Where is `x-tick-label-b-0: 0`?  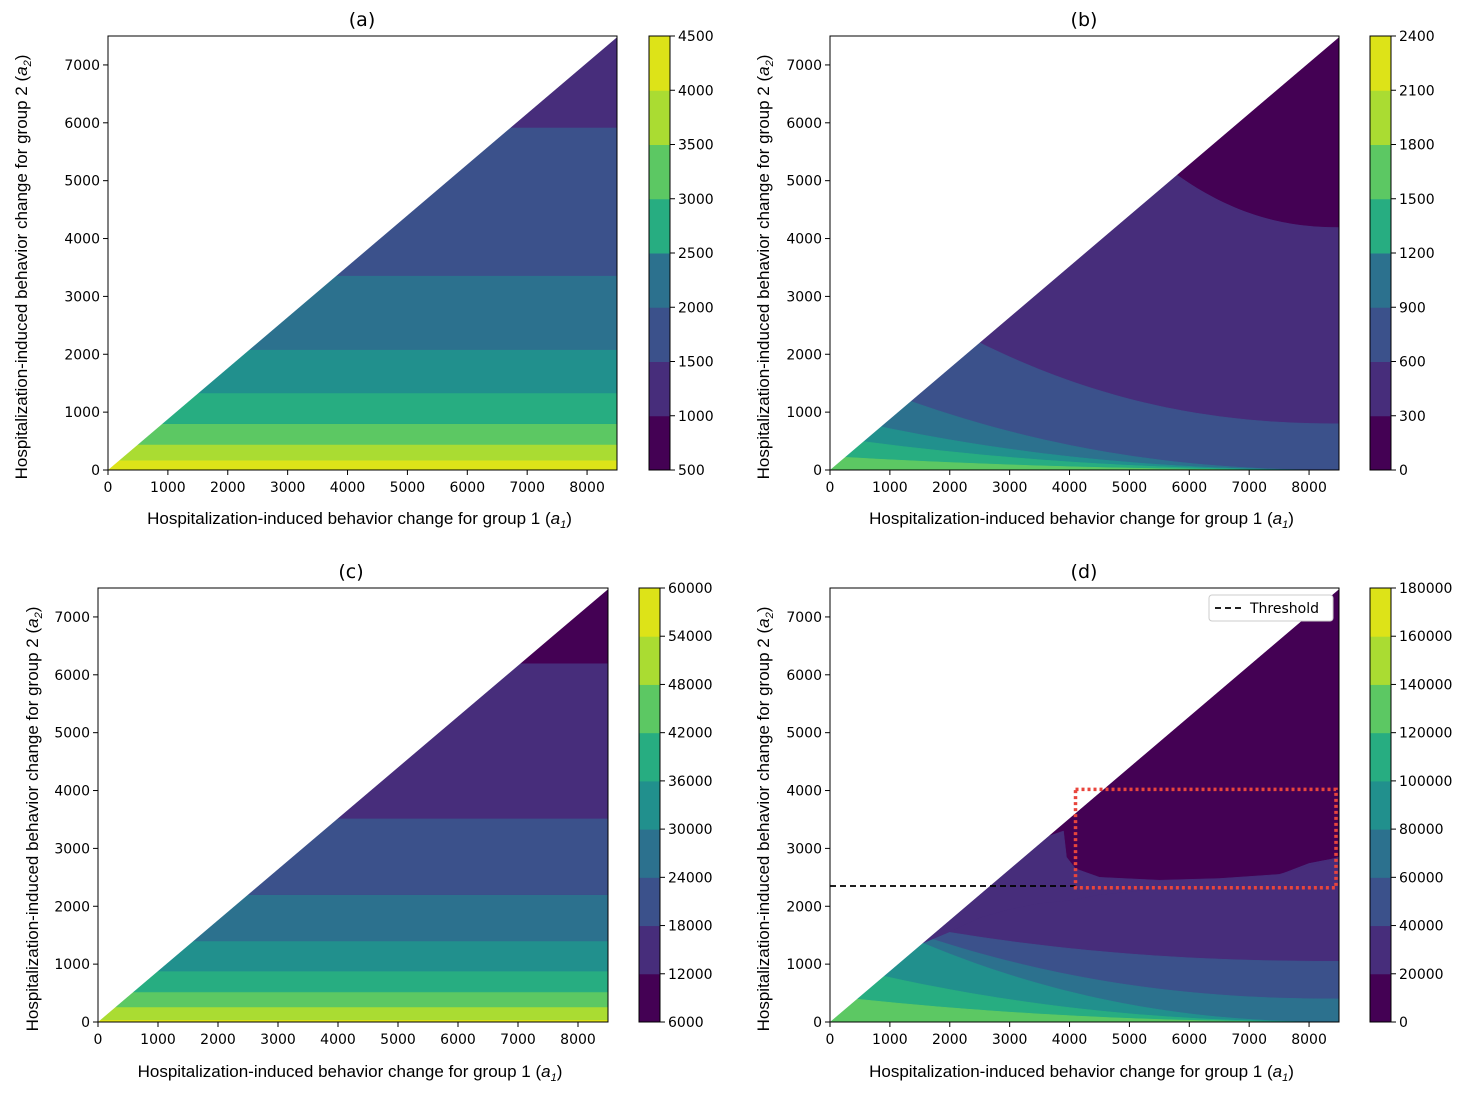
x-tick-label-b-0: 0 is located at coordinates (830, 488).